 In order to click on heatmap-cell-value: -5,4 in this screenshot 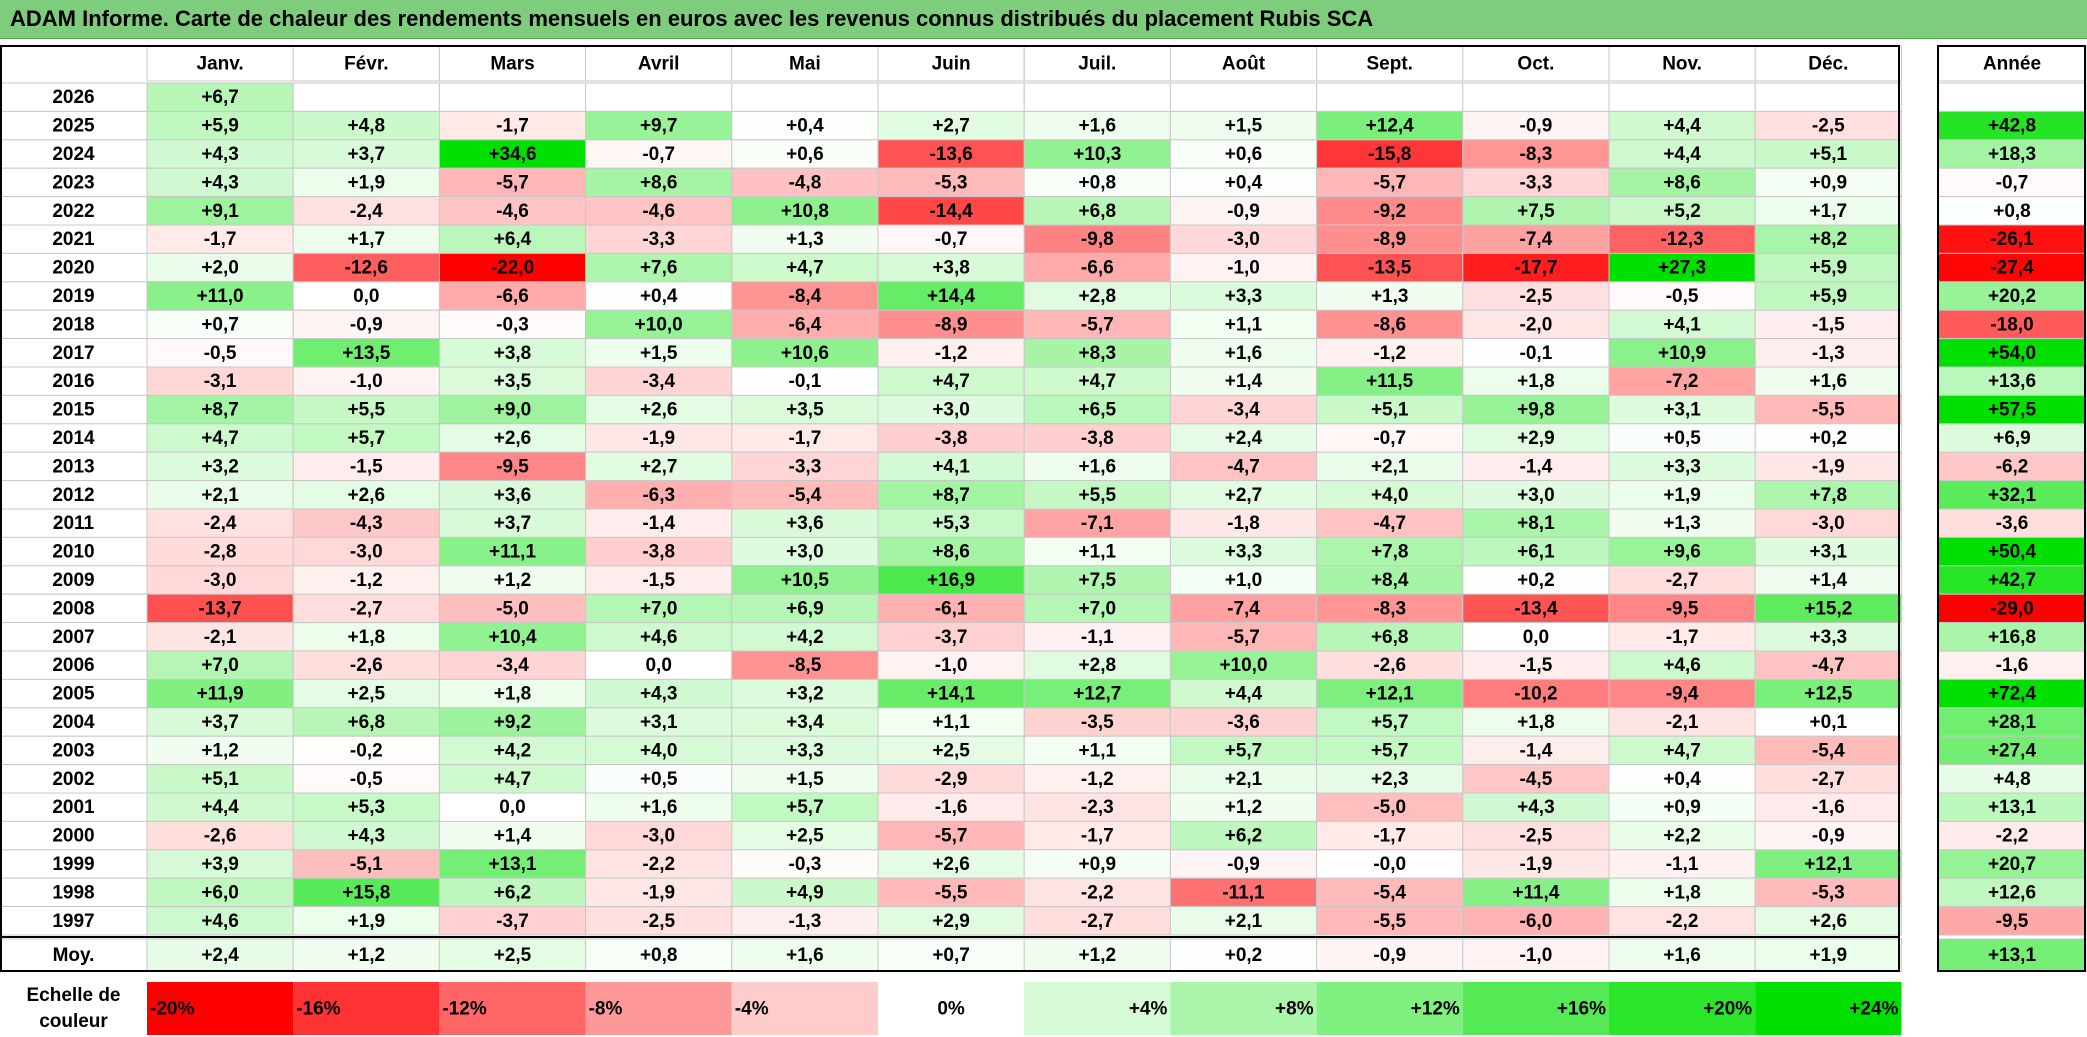, I will do `click(1389, 892)`.